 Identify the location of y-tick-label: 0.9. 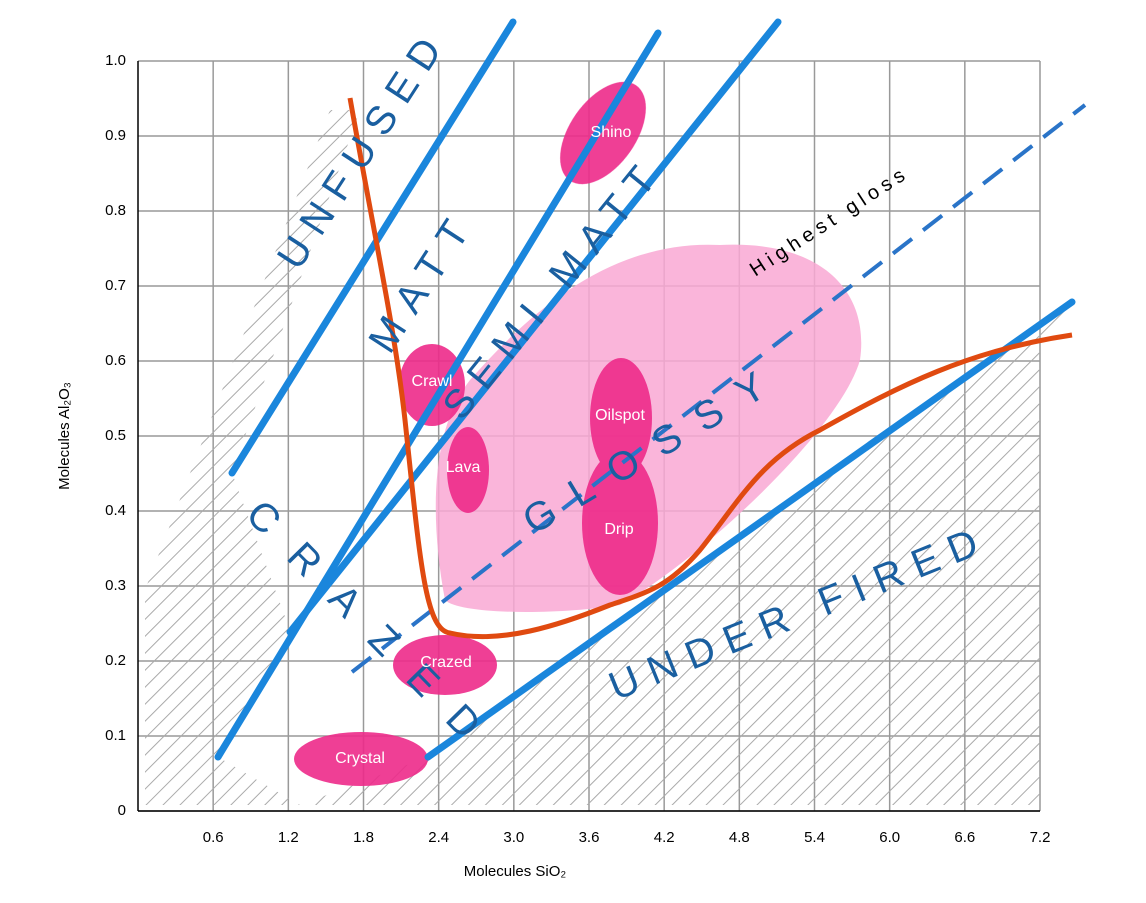
(115, 135).